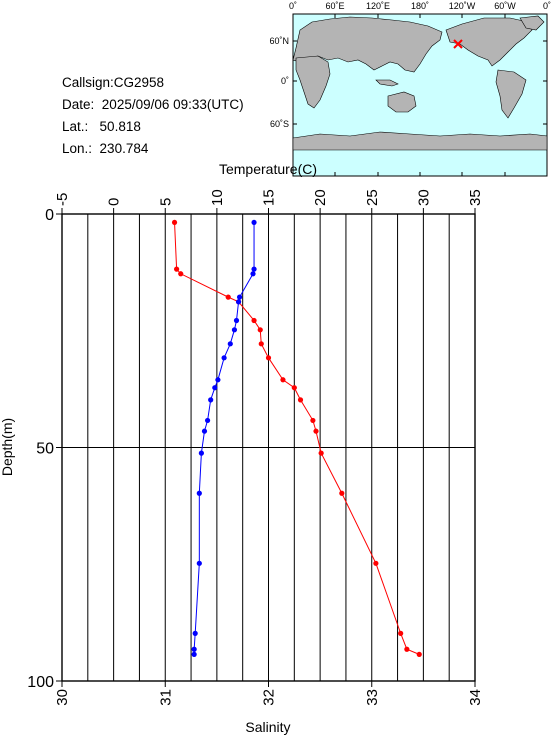  What do you see at coordinates (124, 148) in the screenshot?
I see `lon-value: 230.784` at bounding box center [124, 148].